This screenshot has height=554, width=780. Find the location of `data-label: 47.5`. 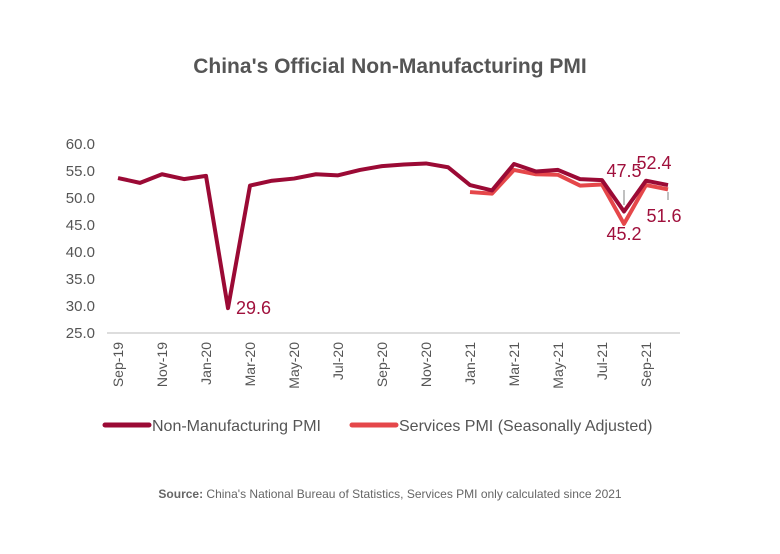

data-label: 47.5 is located at coordinates (623, 171).